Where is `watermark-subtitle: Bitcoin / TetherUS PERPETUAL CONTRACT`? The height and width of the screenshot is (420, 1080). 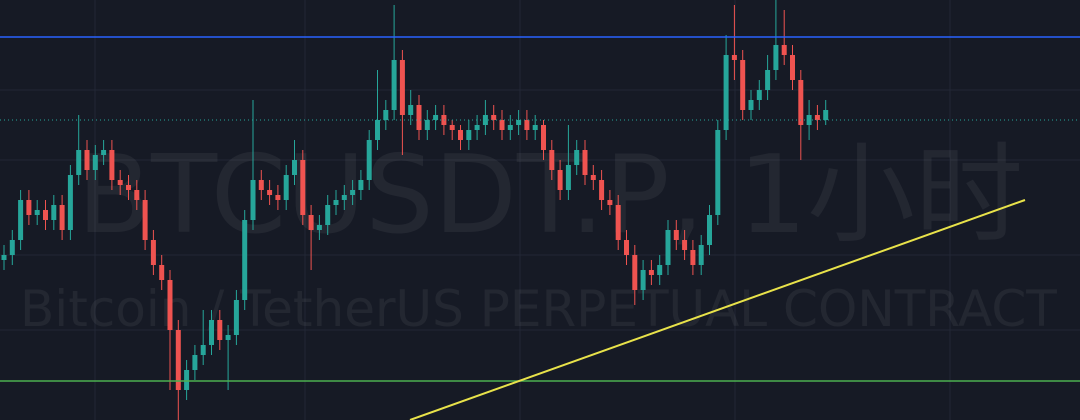
watermark-subtitle: Bitcoin / TetherUS PERPETUAL CONTRACT is located at coordinates (538, 309).